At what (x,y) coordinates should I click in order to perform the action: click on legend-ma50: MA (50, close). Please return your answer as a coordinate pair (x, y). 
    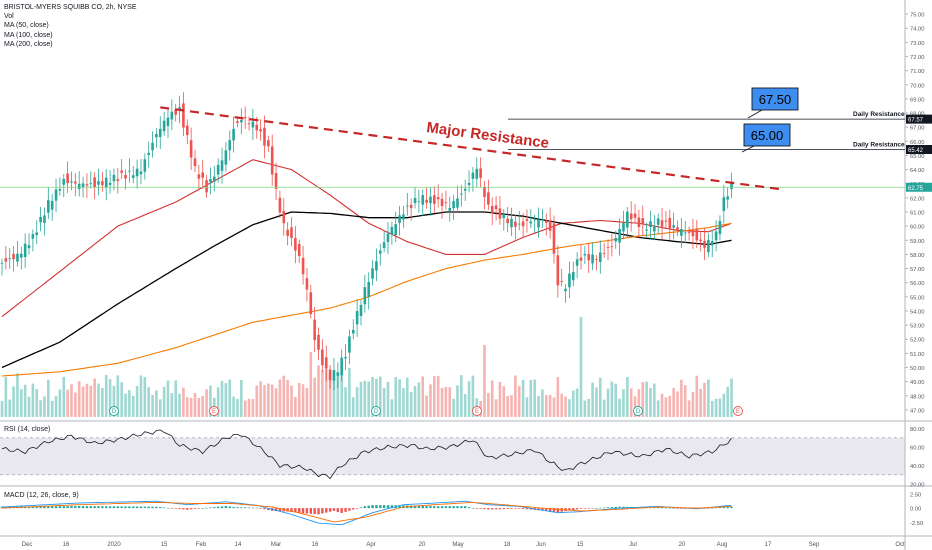
    Looking at the image, I should click on (26, 26).